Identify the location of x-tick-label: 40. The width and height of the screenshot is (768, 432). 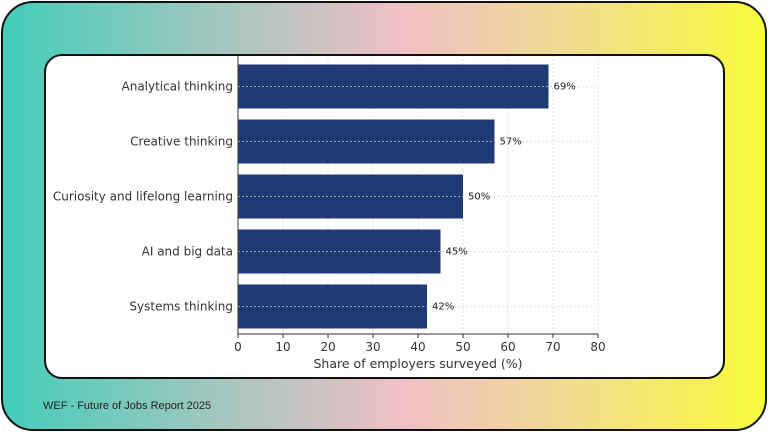
(417, 347).